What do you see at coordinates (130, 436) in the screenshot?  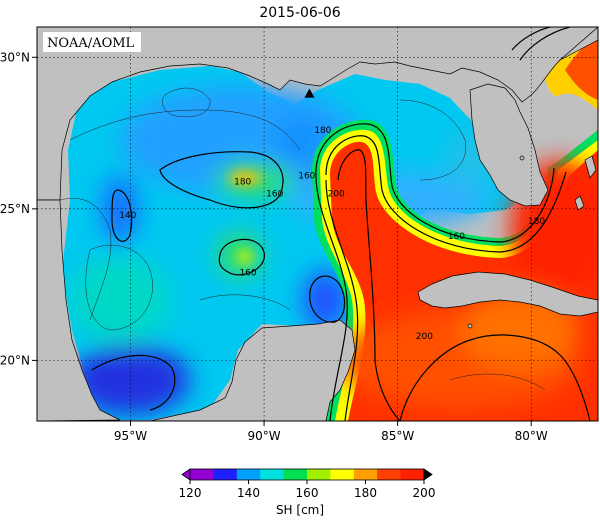 I see `lon-tick-label: 95°W` at bounding box center [130, 436].